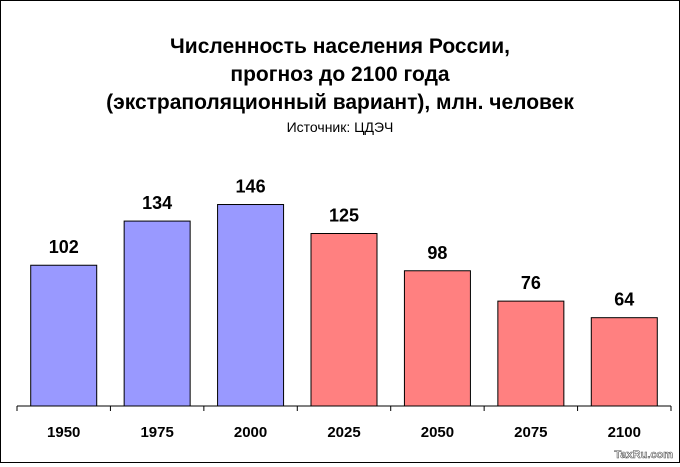 The width and height of the screenshot is (680, 467). I want to click on data-label-1975: 134, so click(157, 203).